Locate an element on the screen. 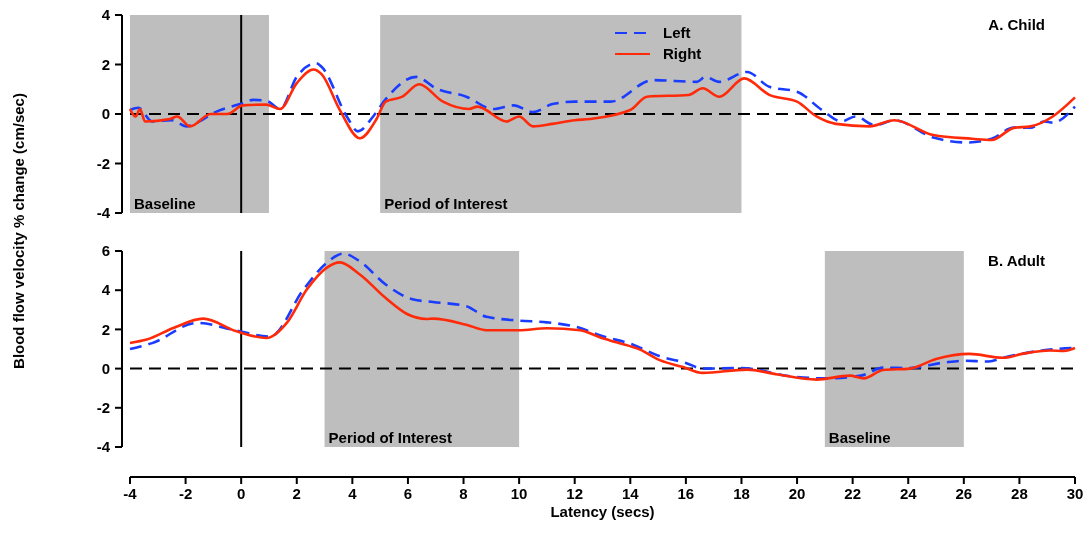 This screenshot has width=1090, height=542. x-axis-title: Latency (secs) is located at coordinates (602, 511).